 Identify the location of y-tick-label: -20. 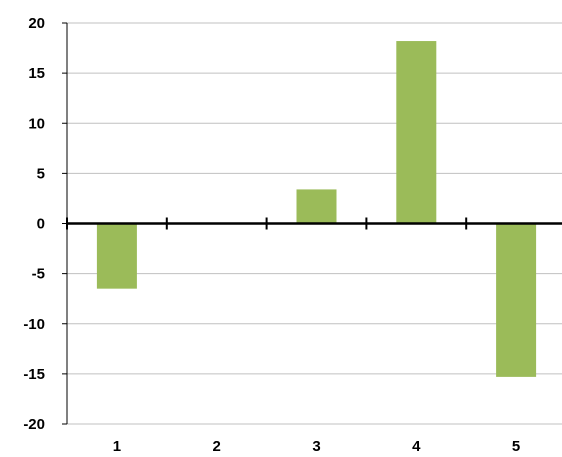
(34, 424).